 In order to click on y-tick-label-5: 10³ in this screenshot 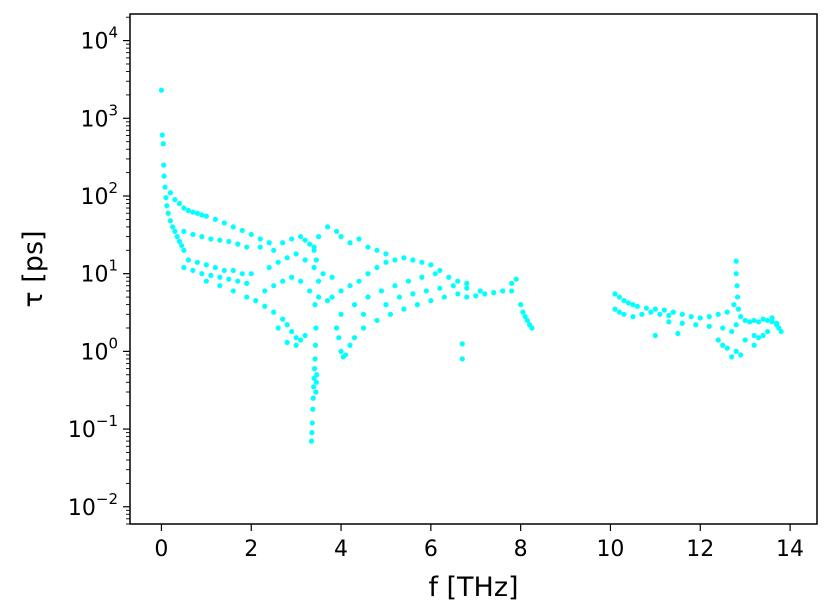, I will do `click(99, 116)`.